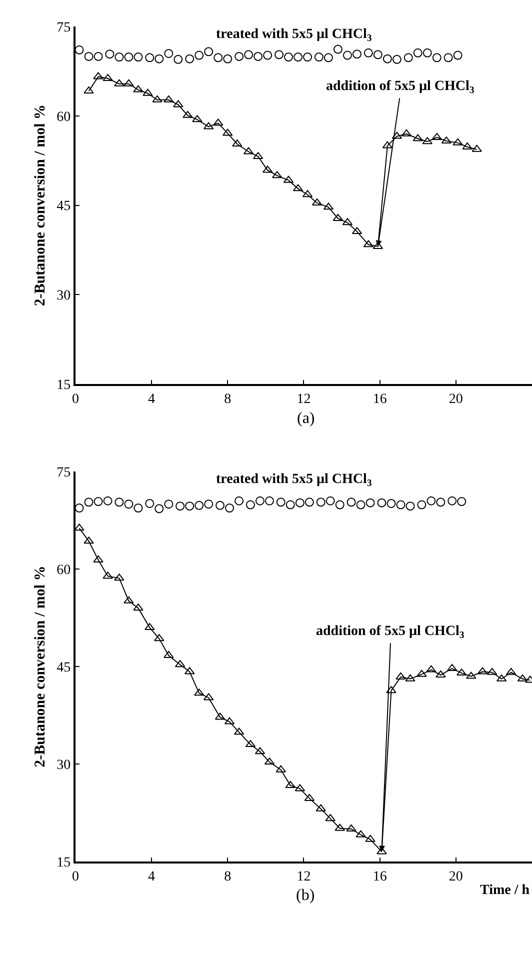  What do you see at coordinates (379, 399) in the screenshot?
I see `x-tick-label: 16` at bounding box center [379, 399].